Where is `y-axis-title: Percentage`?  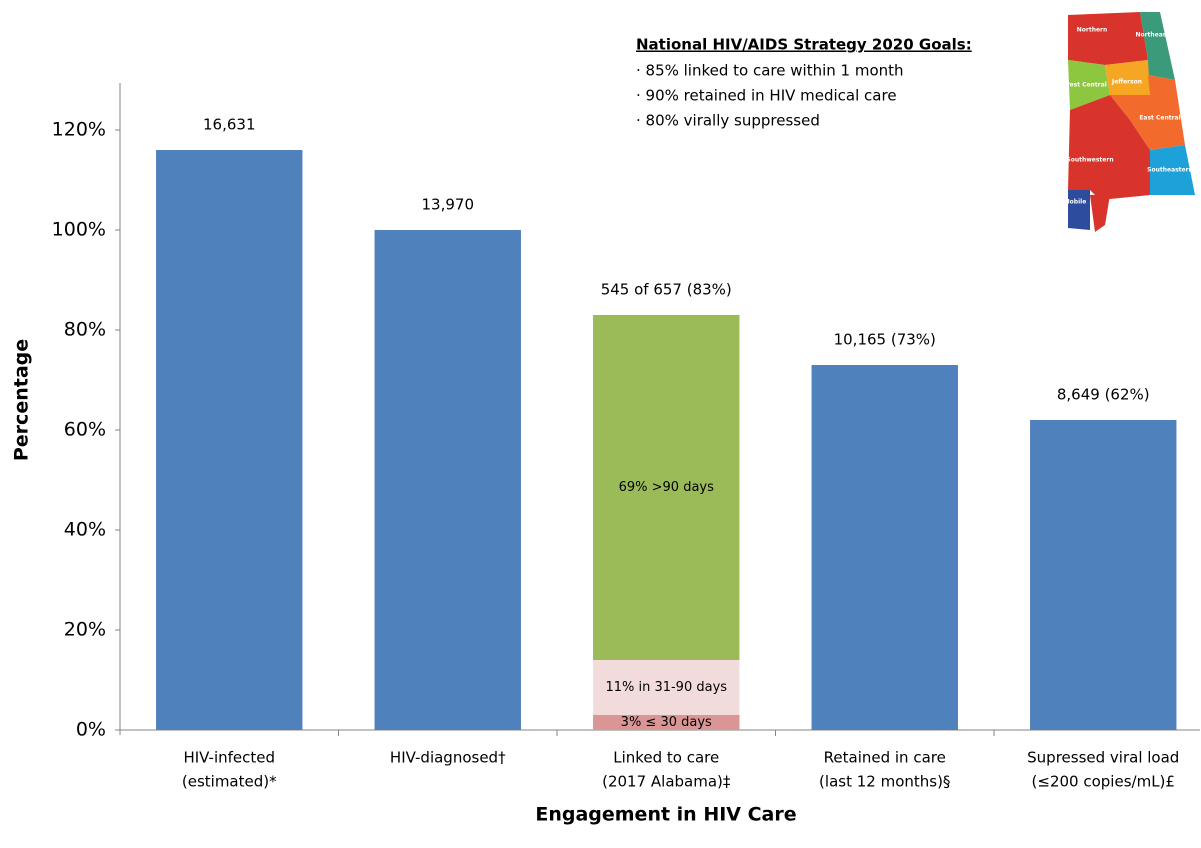
y-axis-title: Percentage is located at coordinates (22, 400).